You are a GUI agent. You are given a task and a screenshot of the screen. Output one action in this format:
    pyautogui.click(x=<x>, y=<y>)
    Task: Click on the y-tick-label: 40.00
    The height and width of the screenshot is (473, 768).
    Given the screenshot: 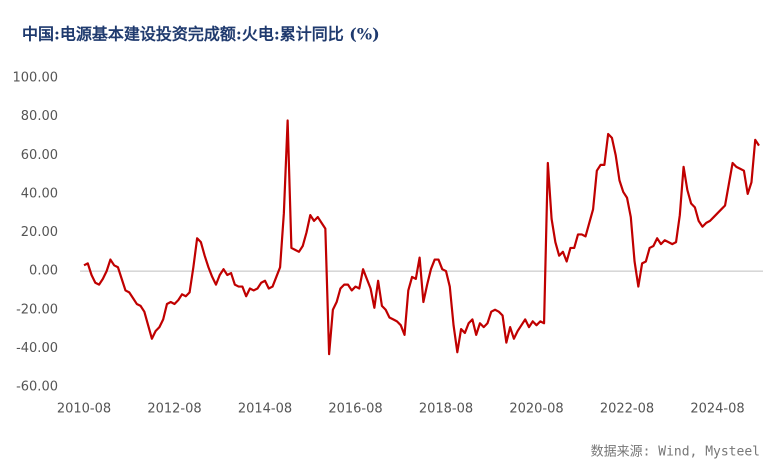 What is the action you would take?
    pyautogui.click(x=39, y=193)
    